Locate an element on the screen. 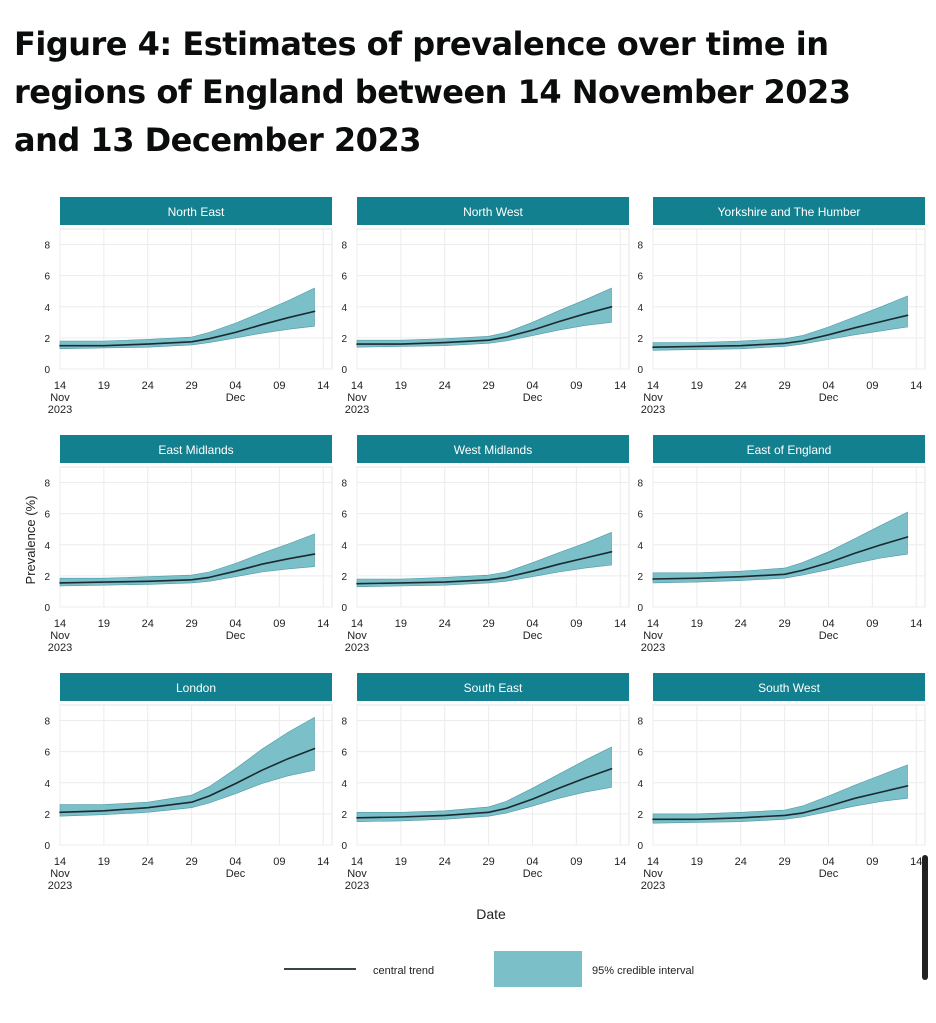  plot-area is located at coordinates (196, 537).